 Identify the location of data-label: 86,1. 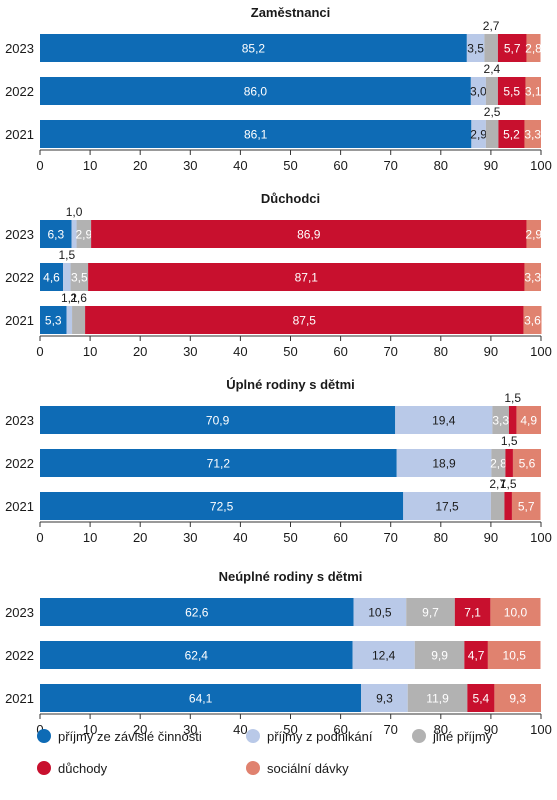
(256, 135).